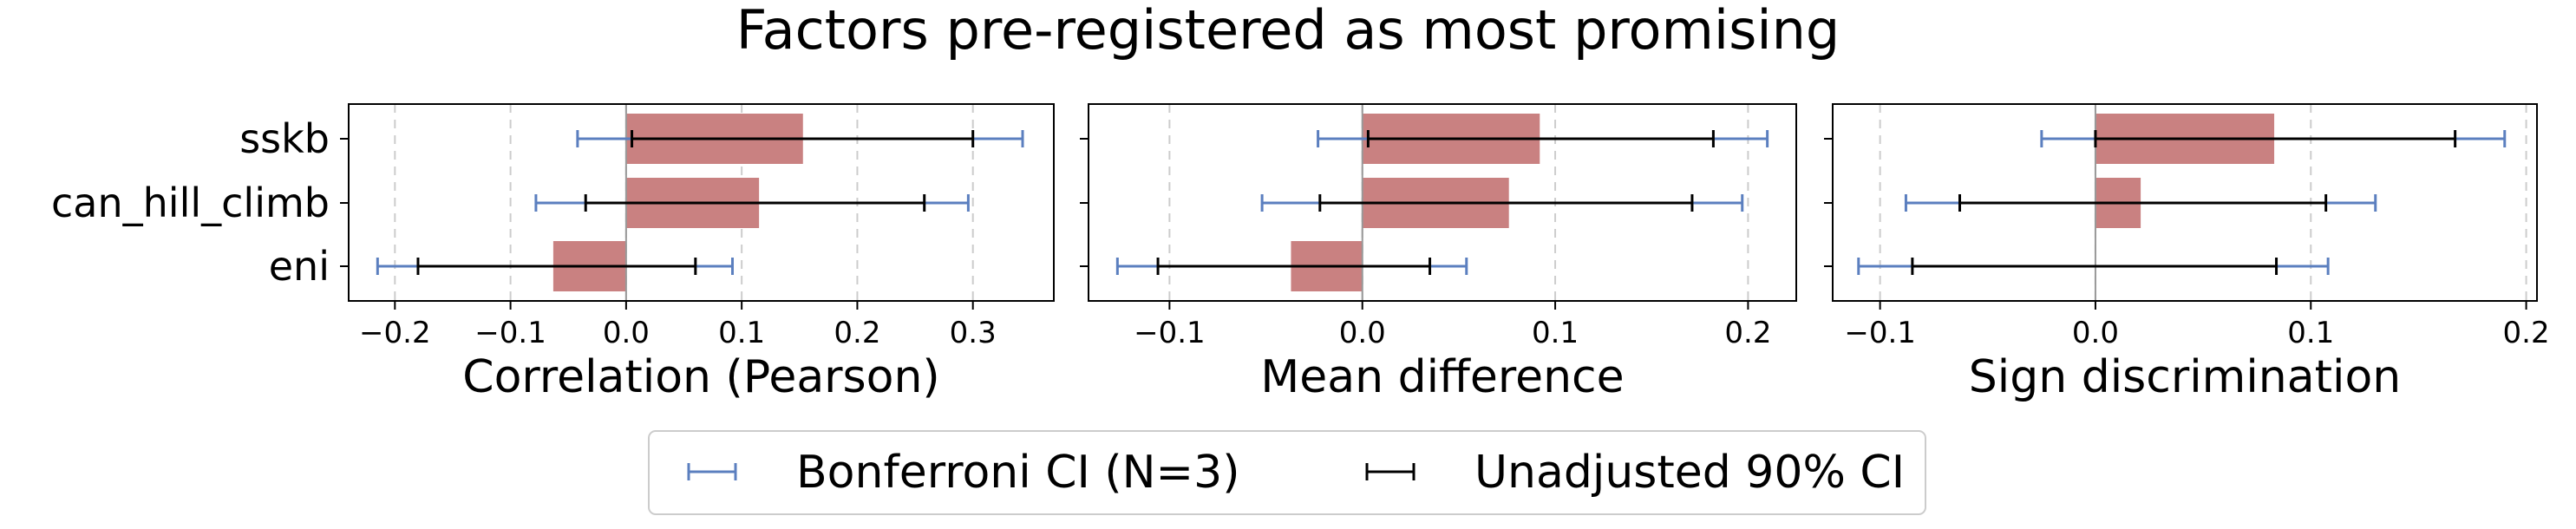 The height and width of the screenshot is (529, 2576). What do you see at coordinates (700, 377) in the screenshot?
I see `x-axis-label: Correlation (Pearson)` at bounding box center [700, 377].